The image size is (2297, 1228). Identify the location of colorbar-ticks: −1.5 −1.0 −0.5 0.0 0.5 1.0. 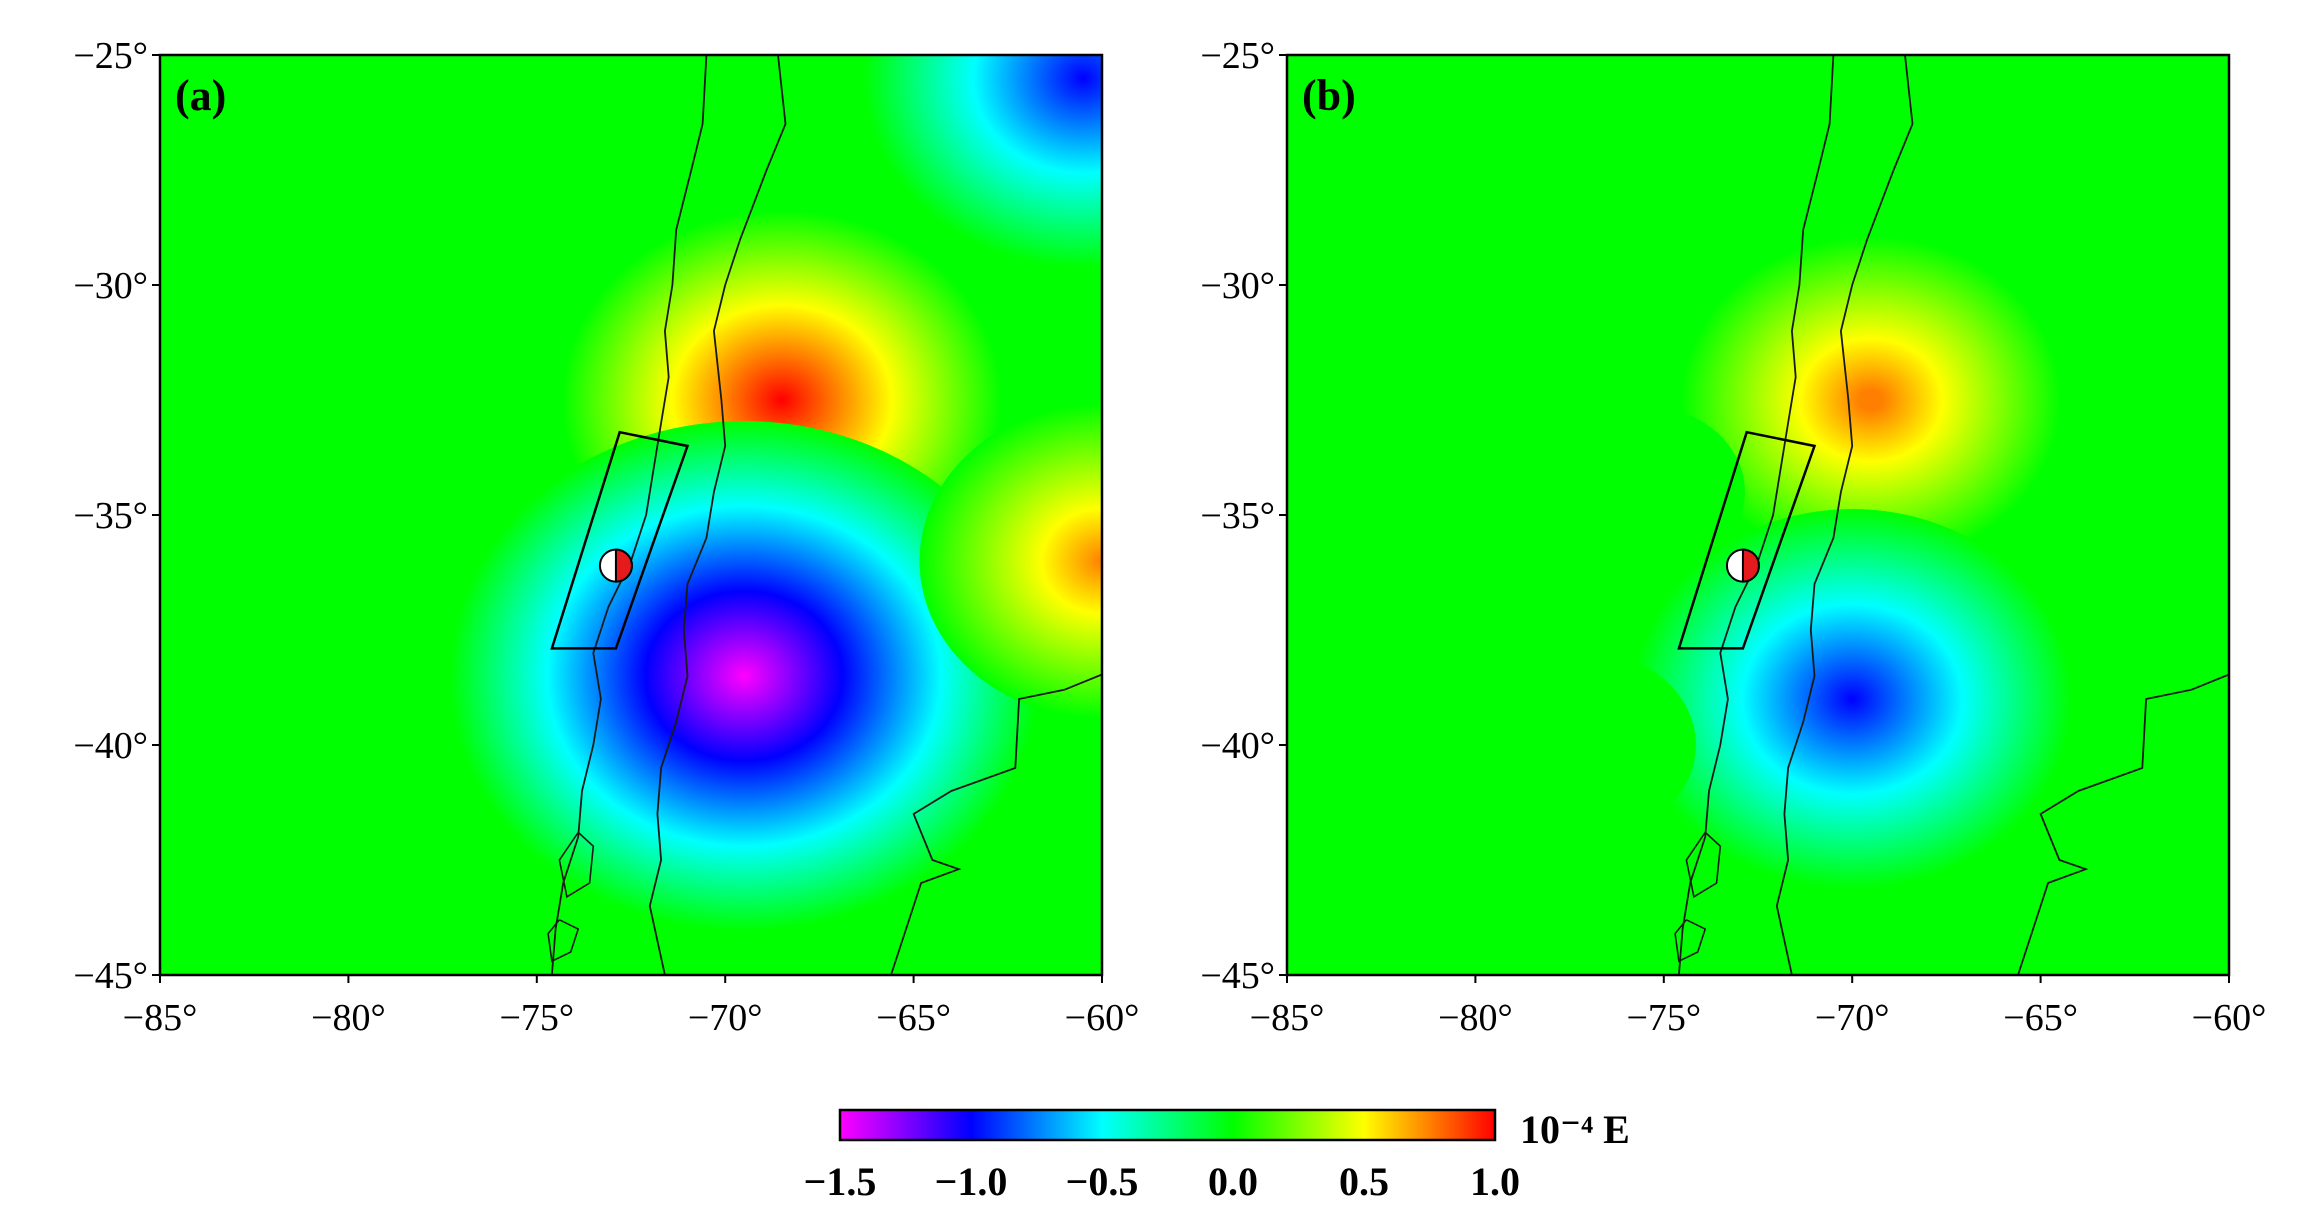
(1162, 1181).